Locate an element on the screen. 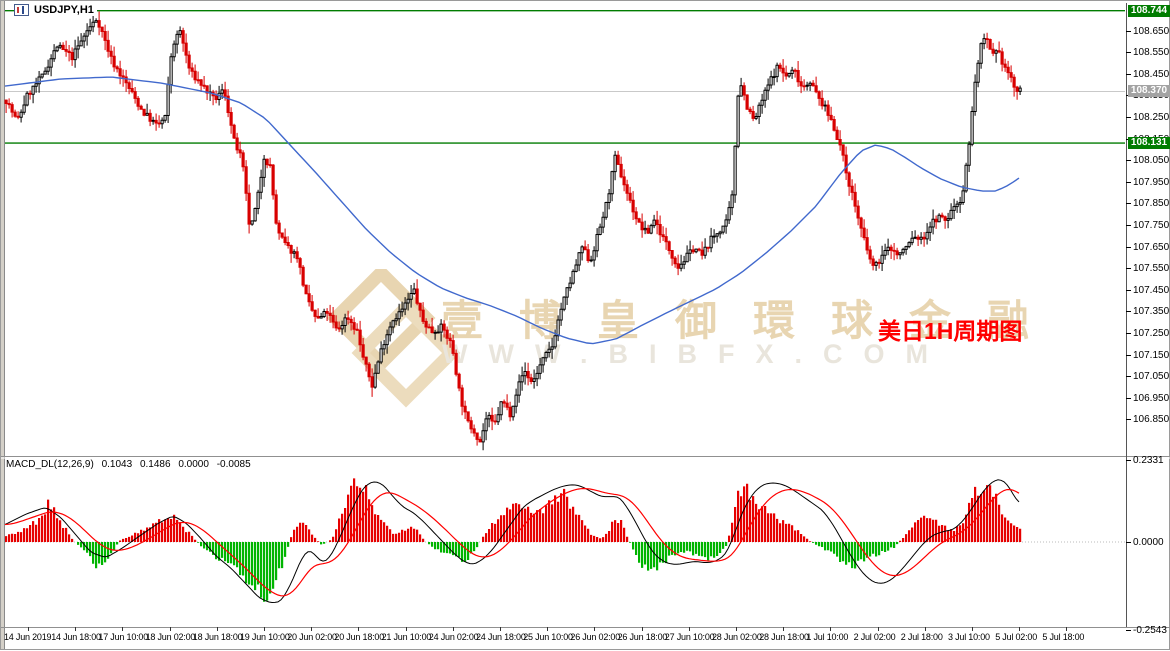 This screenshot has height=651, width=1170. price-tick-label: 107.650 is located at coordinates (1148, 247).